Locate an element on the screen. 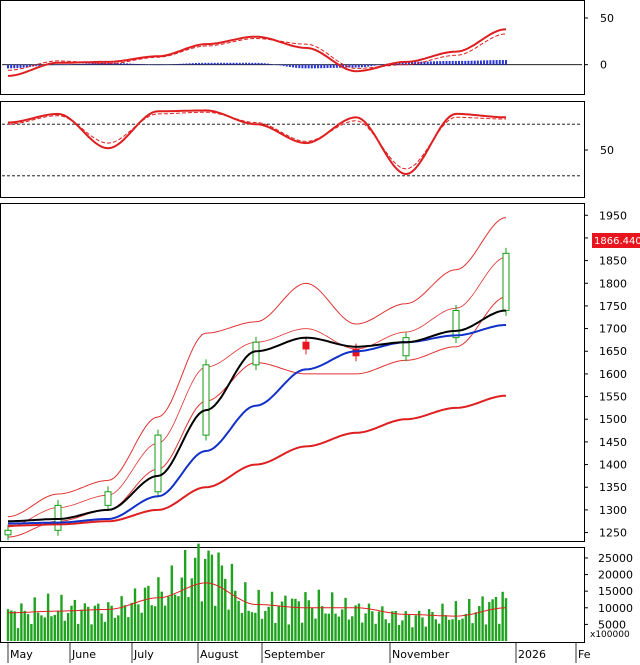 Image resolution: width=640 pixels, height=665 pixels. volume-panel: 25000 20000 15000 10000 5000 is located at coordinates (319, 592).